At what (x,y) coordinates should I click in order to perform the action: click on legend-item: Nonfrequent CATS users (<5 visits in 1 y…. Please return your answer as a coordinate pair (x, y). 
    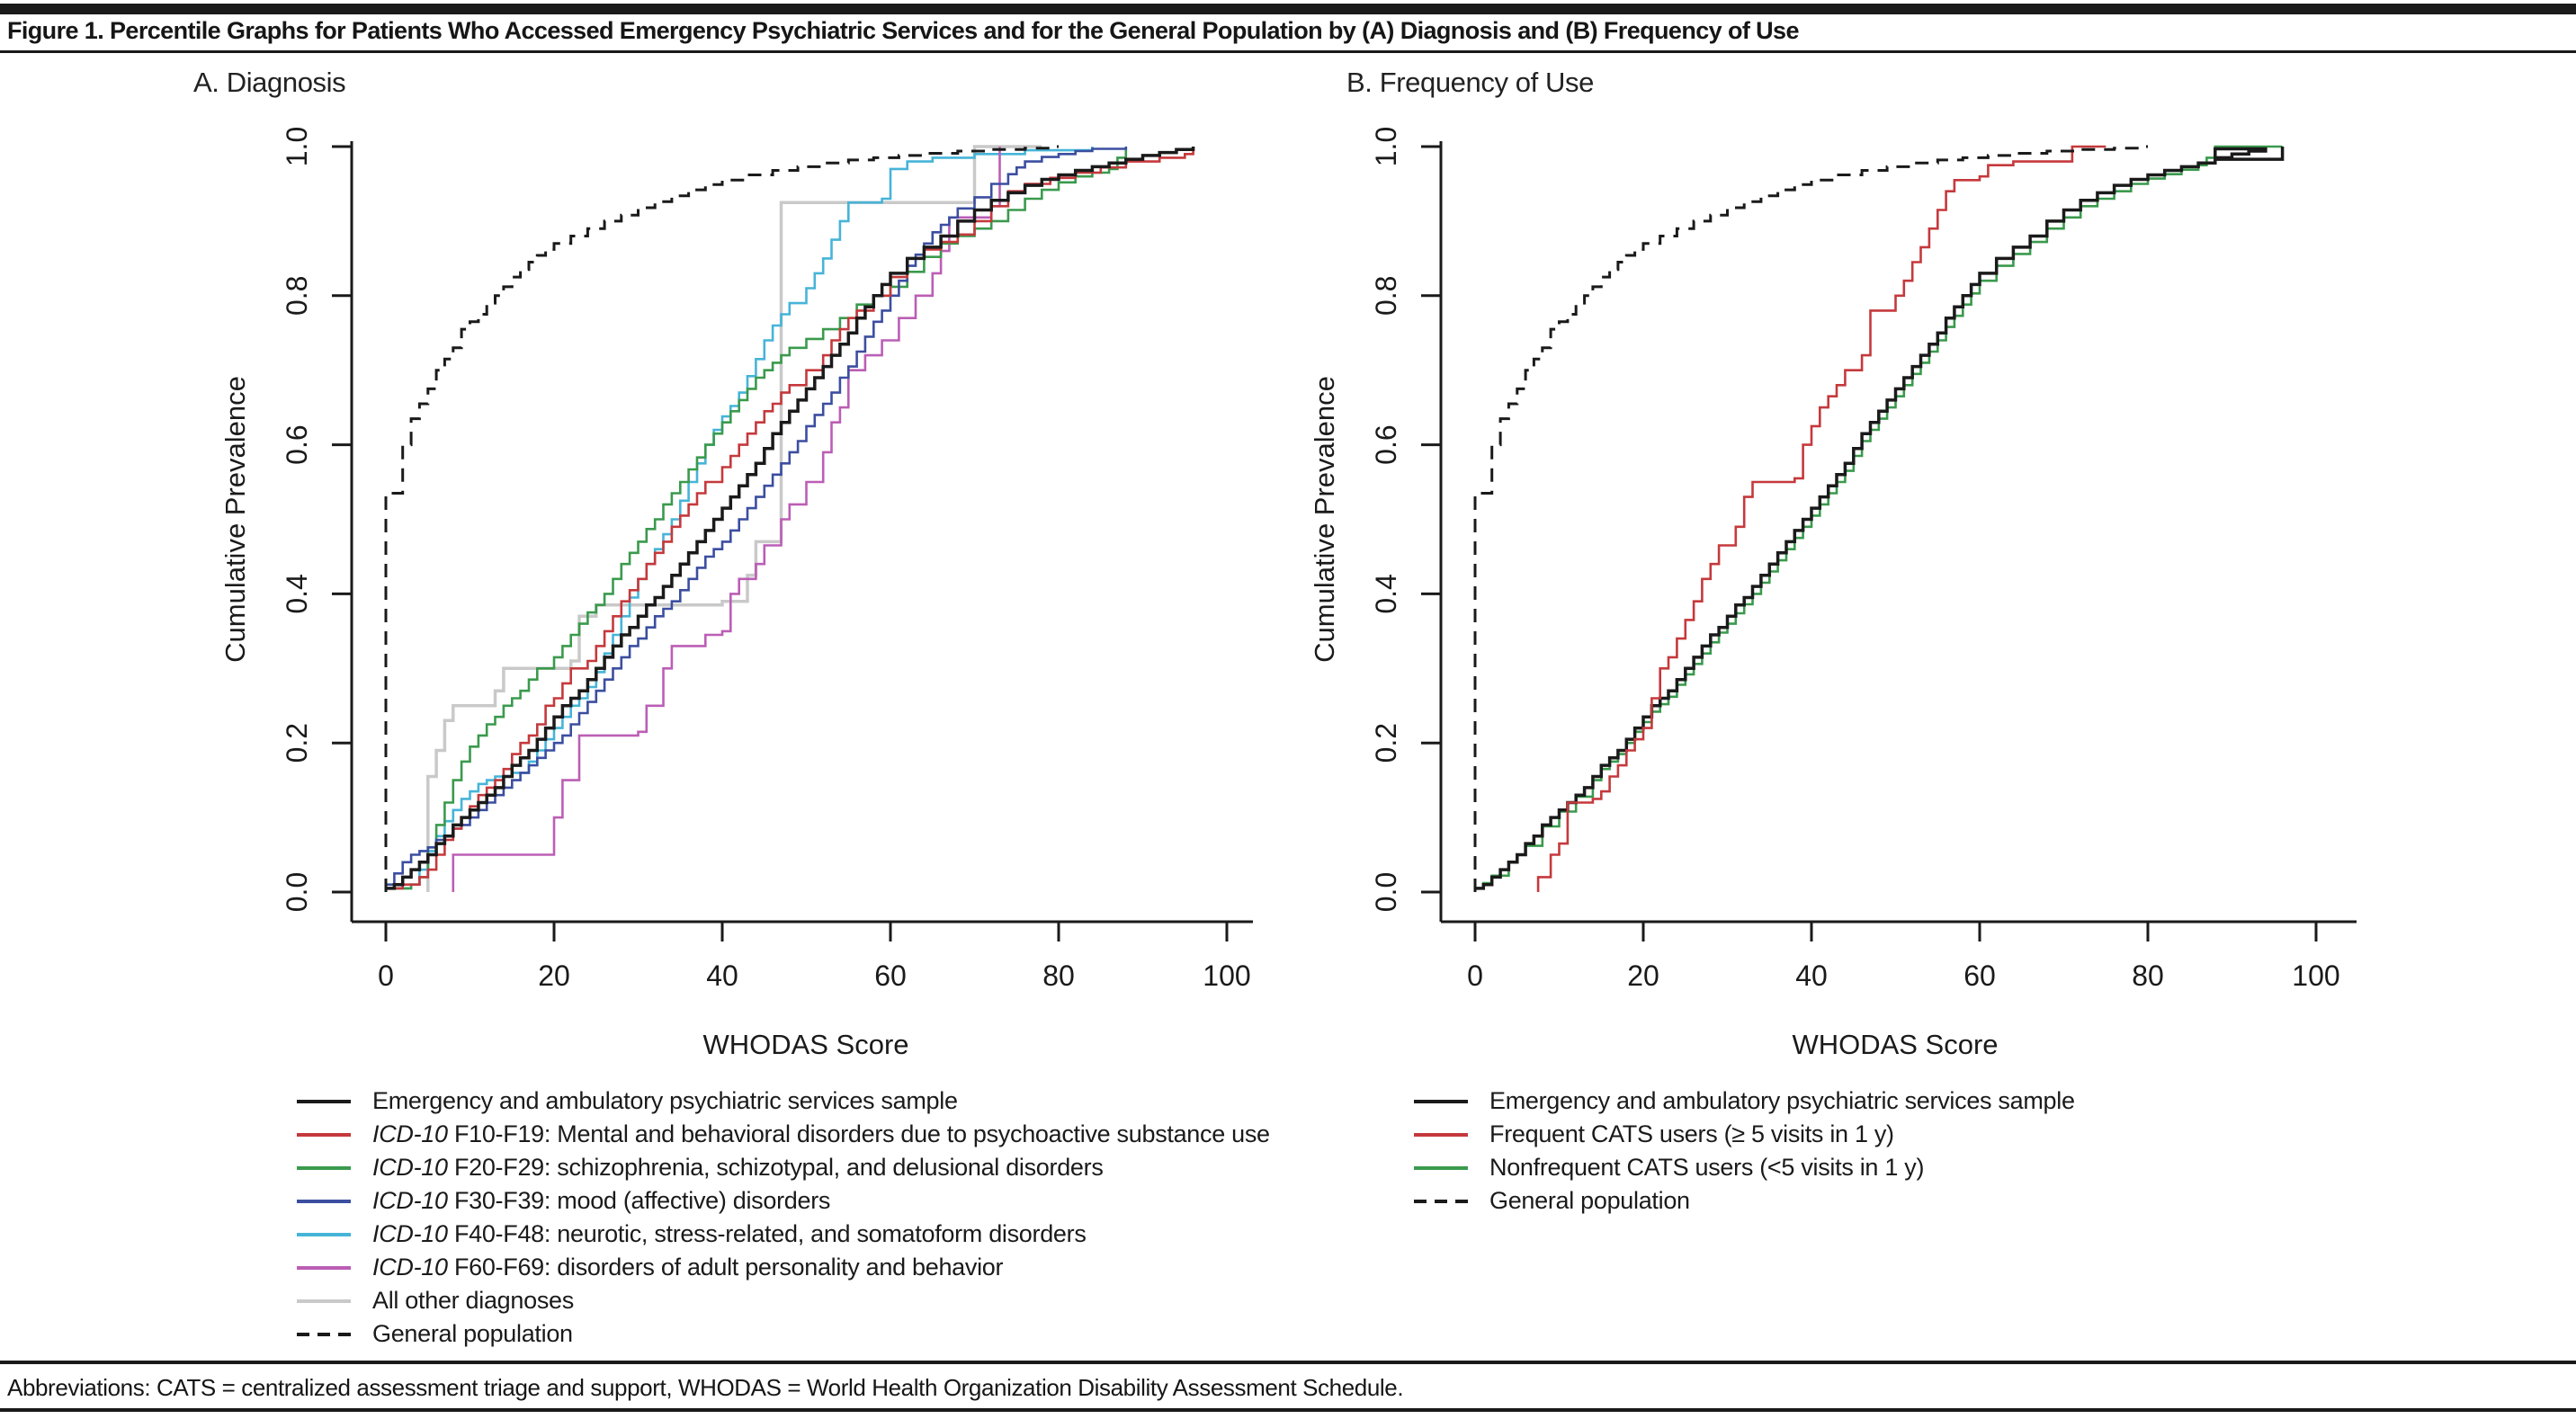
    Looking at the image, I should click on (1744, 1167).